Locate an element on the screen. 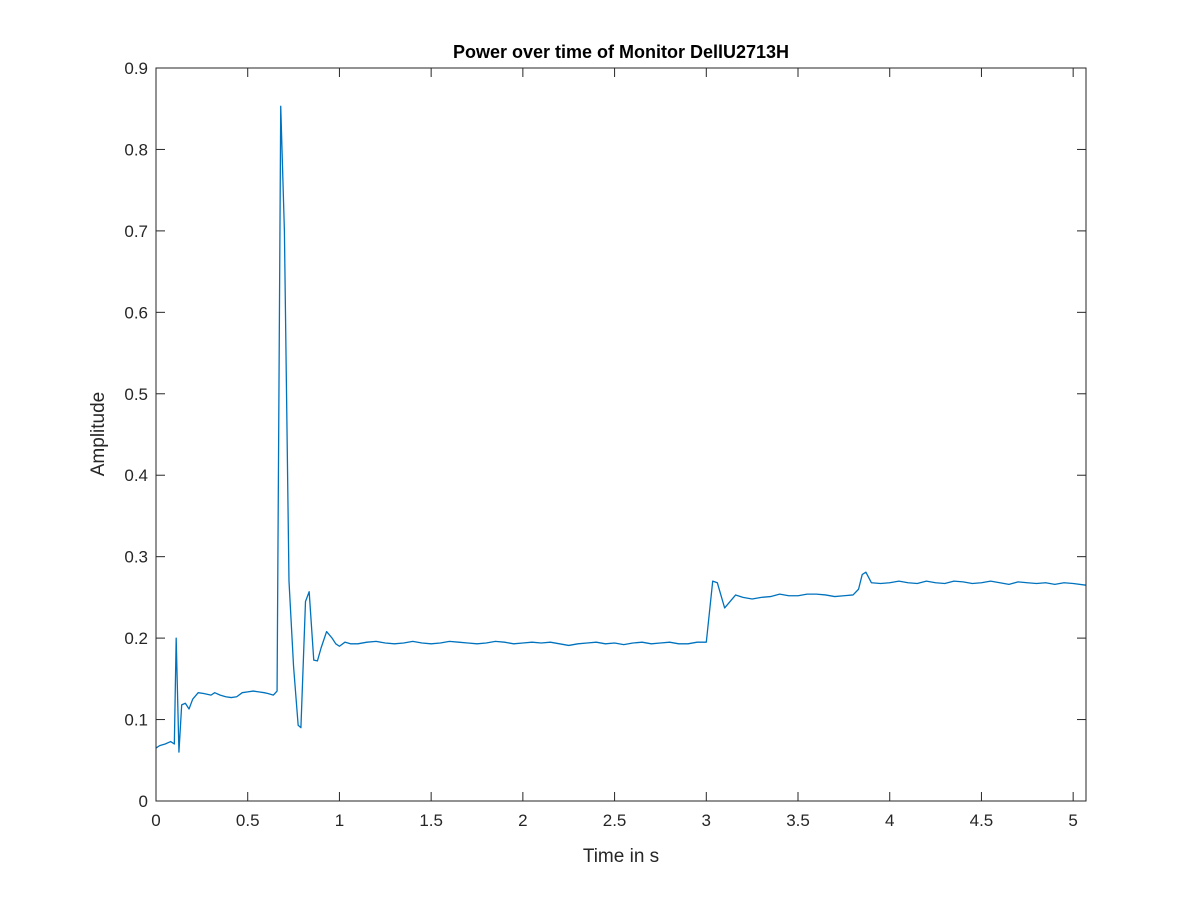 The width and height of the screenshot is (1200, 900). y-tick-label: 0.4 is located at coordinates (136, 475).